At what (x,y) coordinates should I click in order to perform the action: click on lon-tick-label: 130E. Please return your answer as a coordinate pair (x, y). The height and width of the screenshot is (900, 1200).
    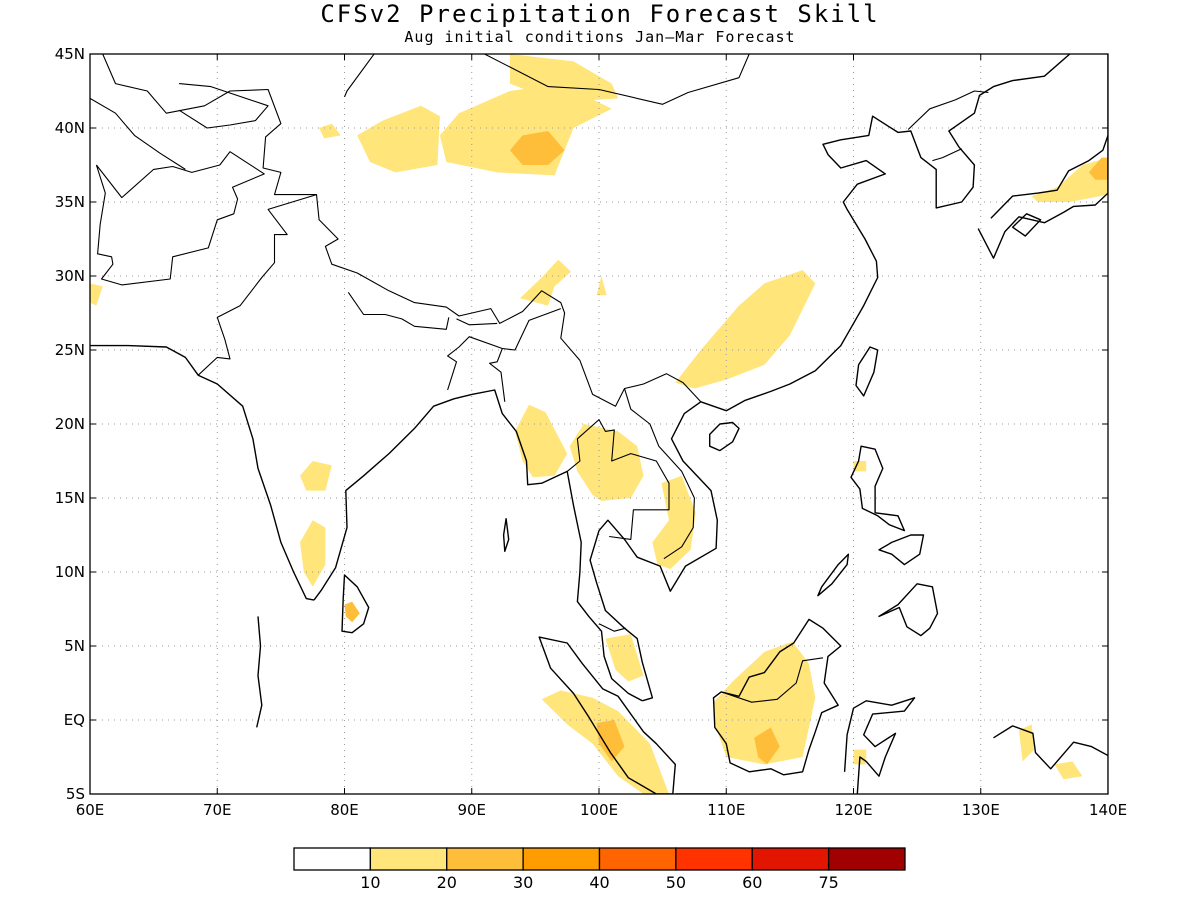
    Looking at the image, I should click on (981, 810).